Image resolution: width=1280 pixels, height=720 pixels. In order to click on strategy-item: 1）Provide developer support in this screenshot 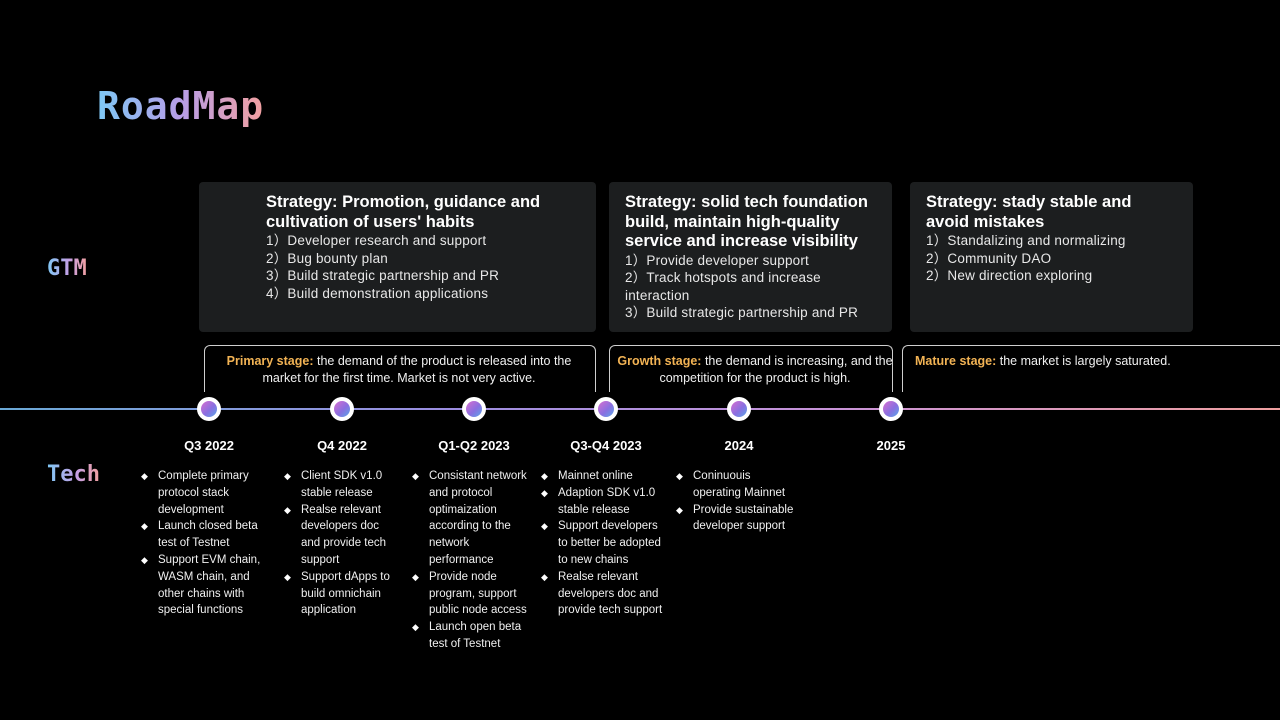, I will do `click(717, 260)`.